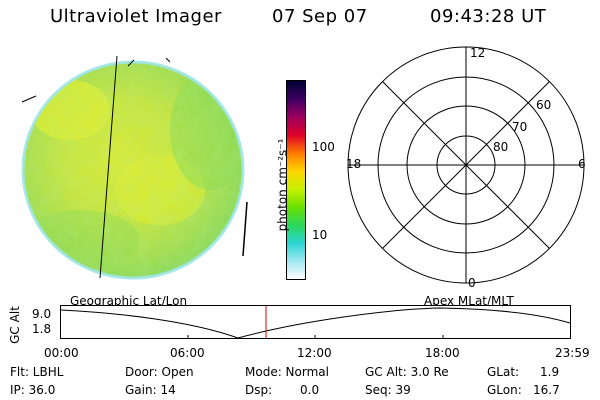 Image resolution: width=600 pixels, height=400 pixels. I want to click on door-status: Door: Open, so click(159, 372).